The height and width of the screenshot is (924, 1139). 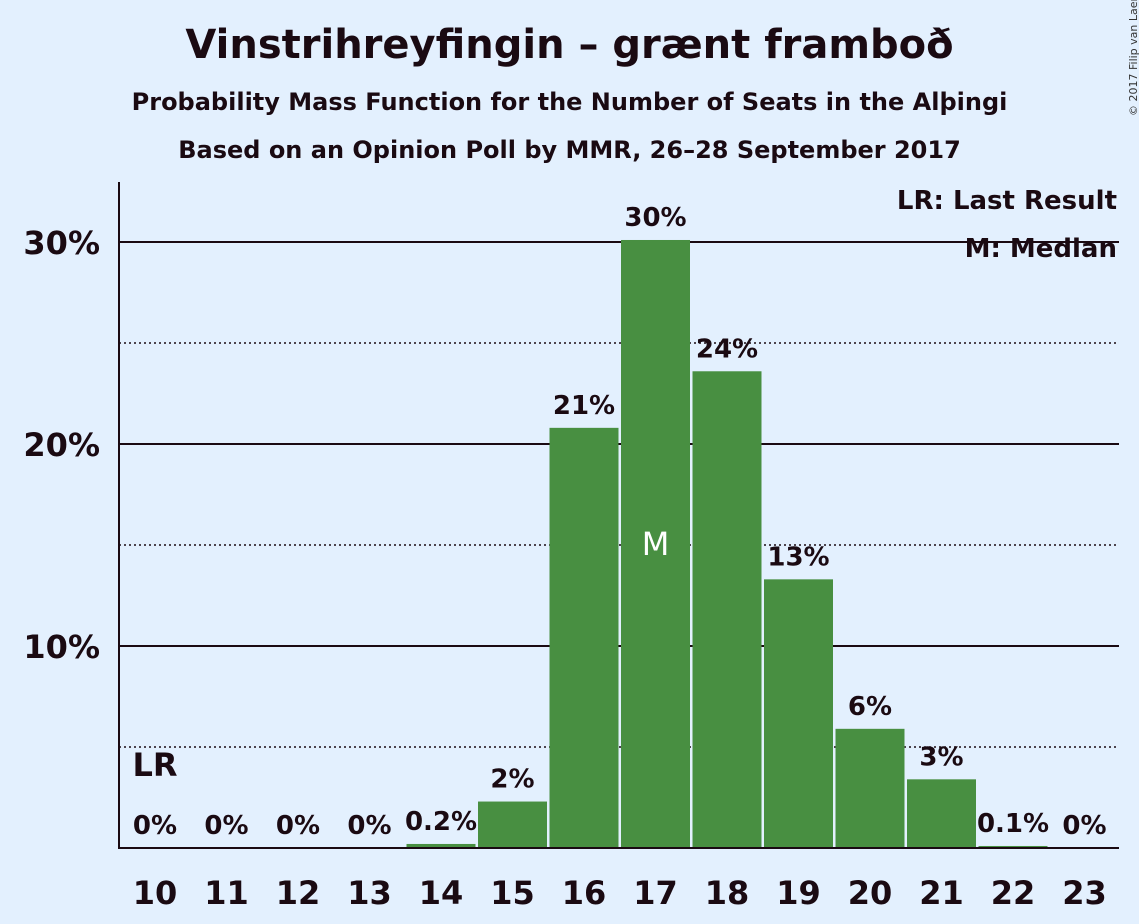 What do you see at coordinates (1007, 201) in the screenshot?
I see `legend-last-result: LR: Last Result` at bounding box center [1007, 201].